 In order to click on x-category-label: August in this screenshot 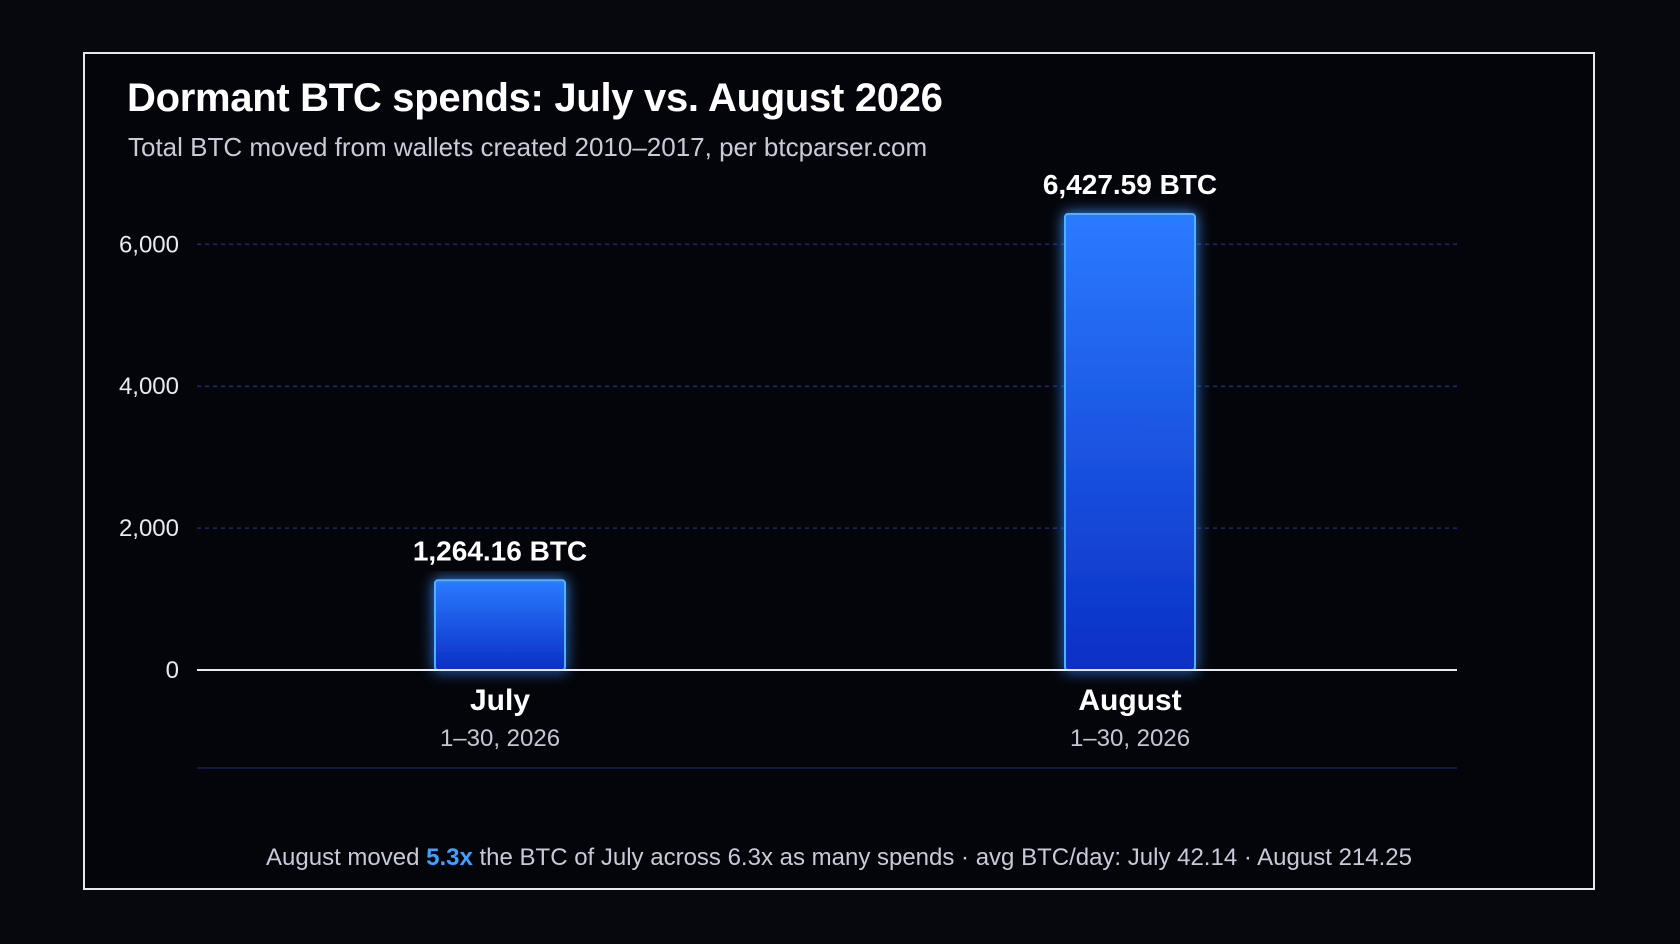, I will do `click(1129, 700)`.